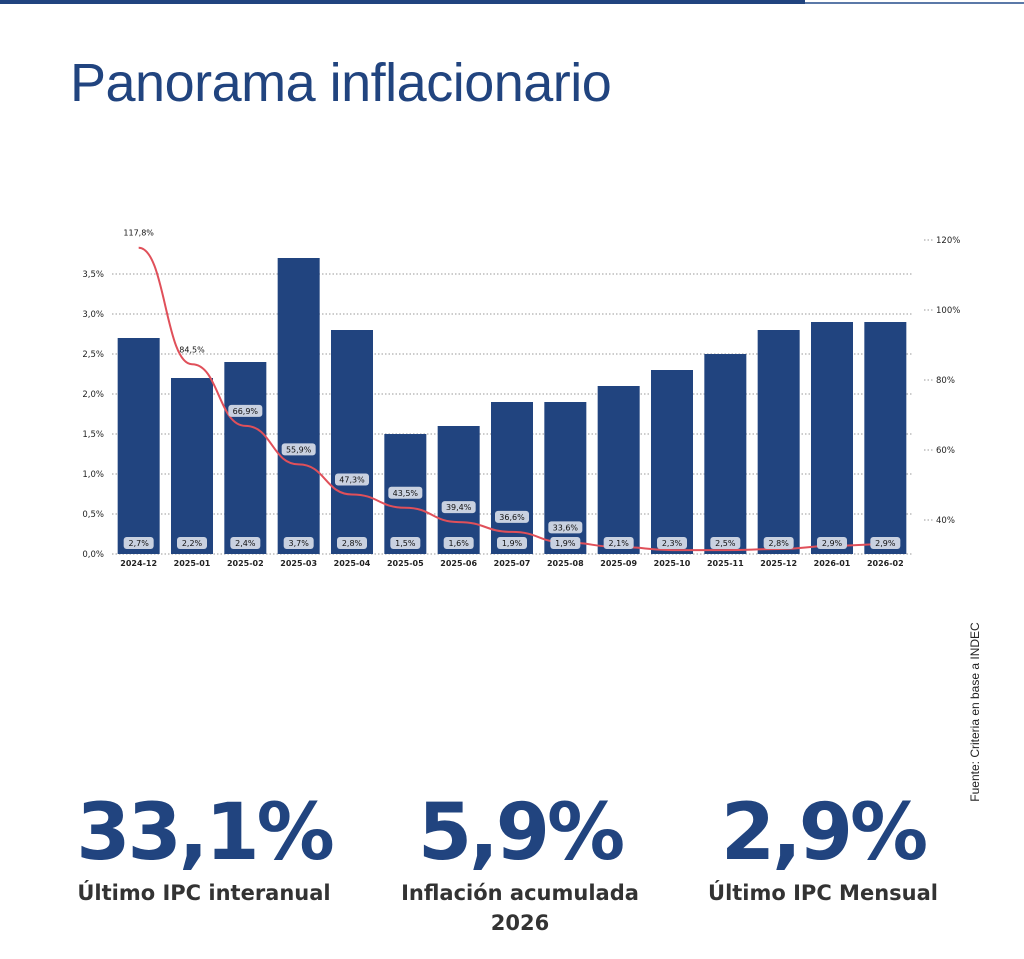  I want to click on line-data-label: 39,4%, so click(459, 507).